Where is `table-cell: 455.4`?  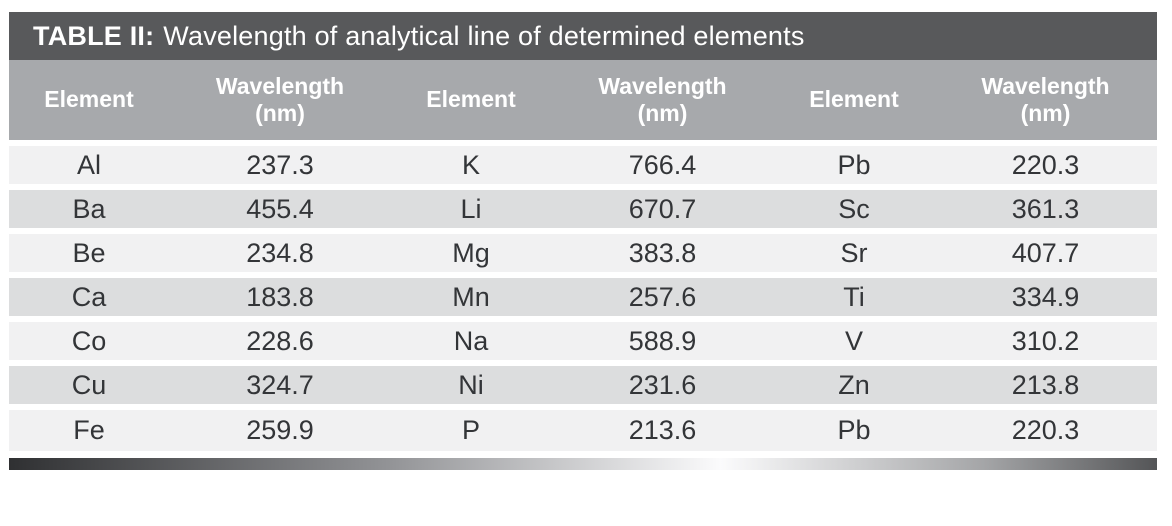
table-cell: 455.4 is located at coordinates (280, 207).